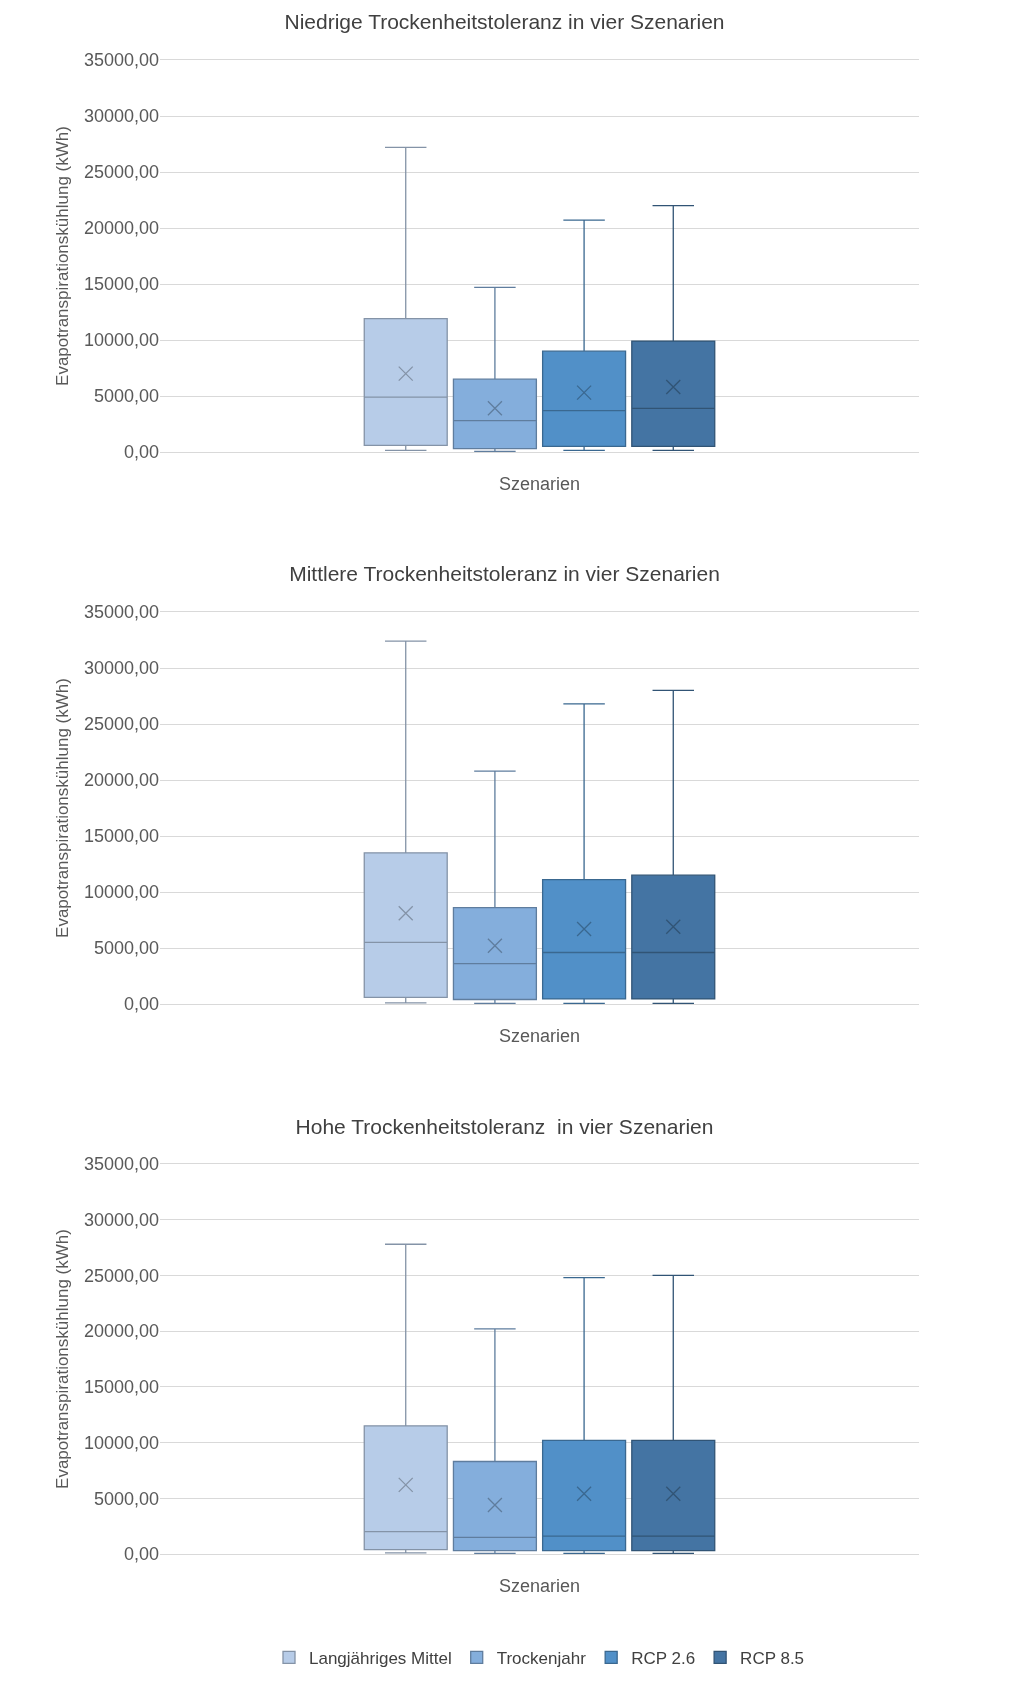  Describe the element at coordinates (541, 1658) in the screenshot. I see `legend-label: Trockenjahr` at that location.